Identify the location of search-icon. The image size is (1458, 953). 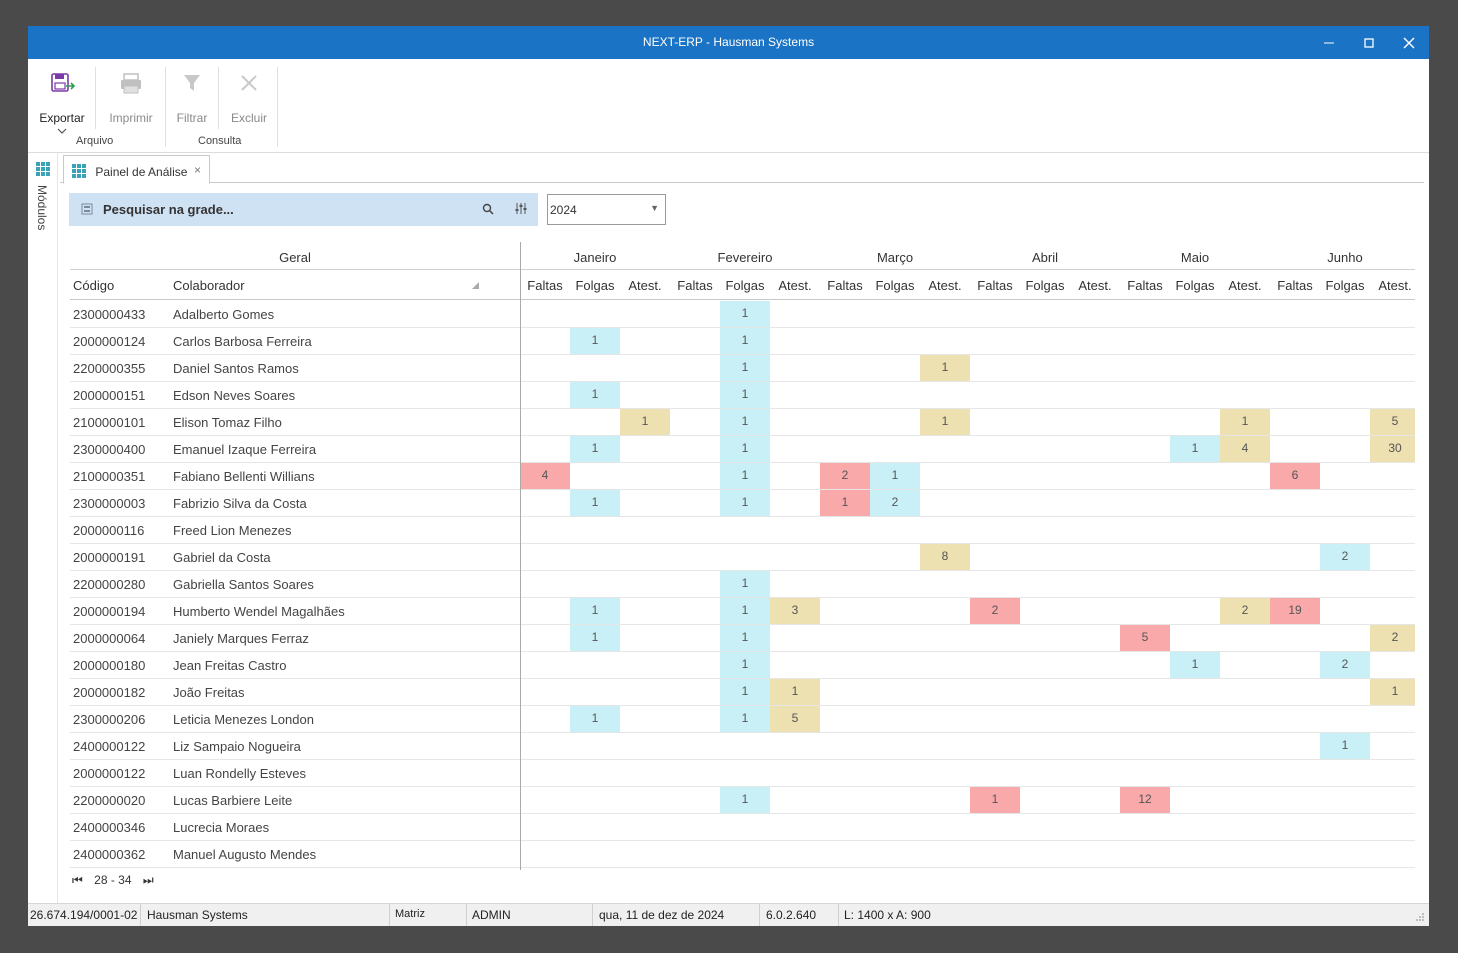
(488, 209).